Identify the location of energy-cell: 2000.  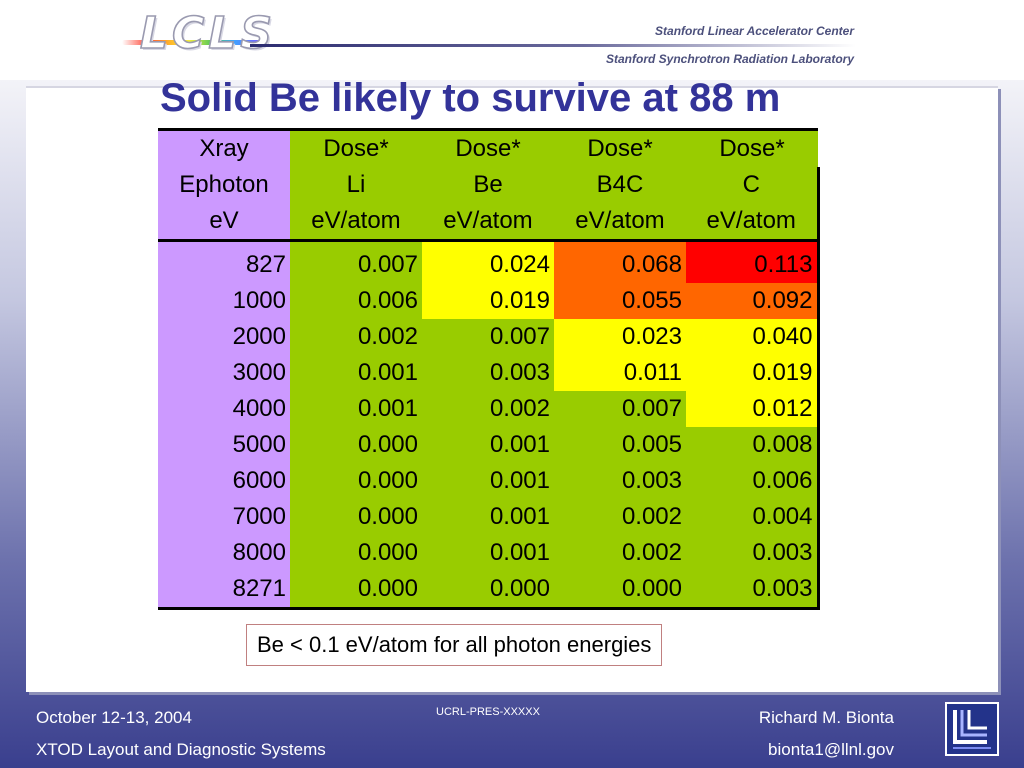
(224, 337).